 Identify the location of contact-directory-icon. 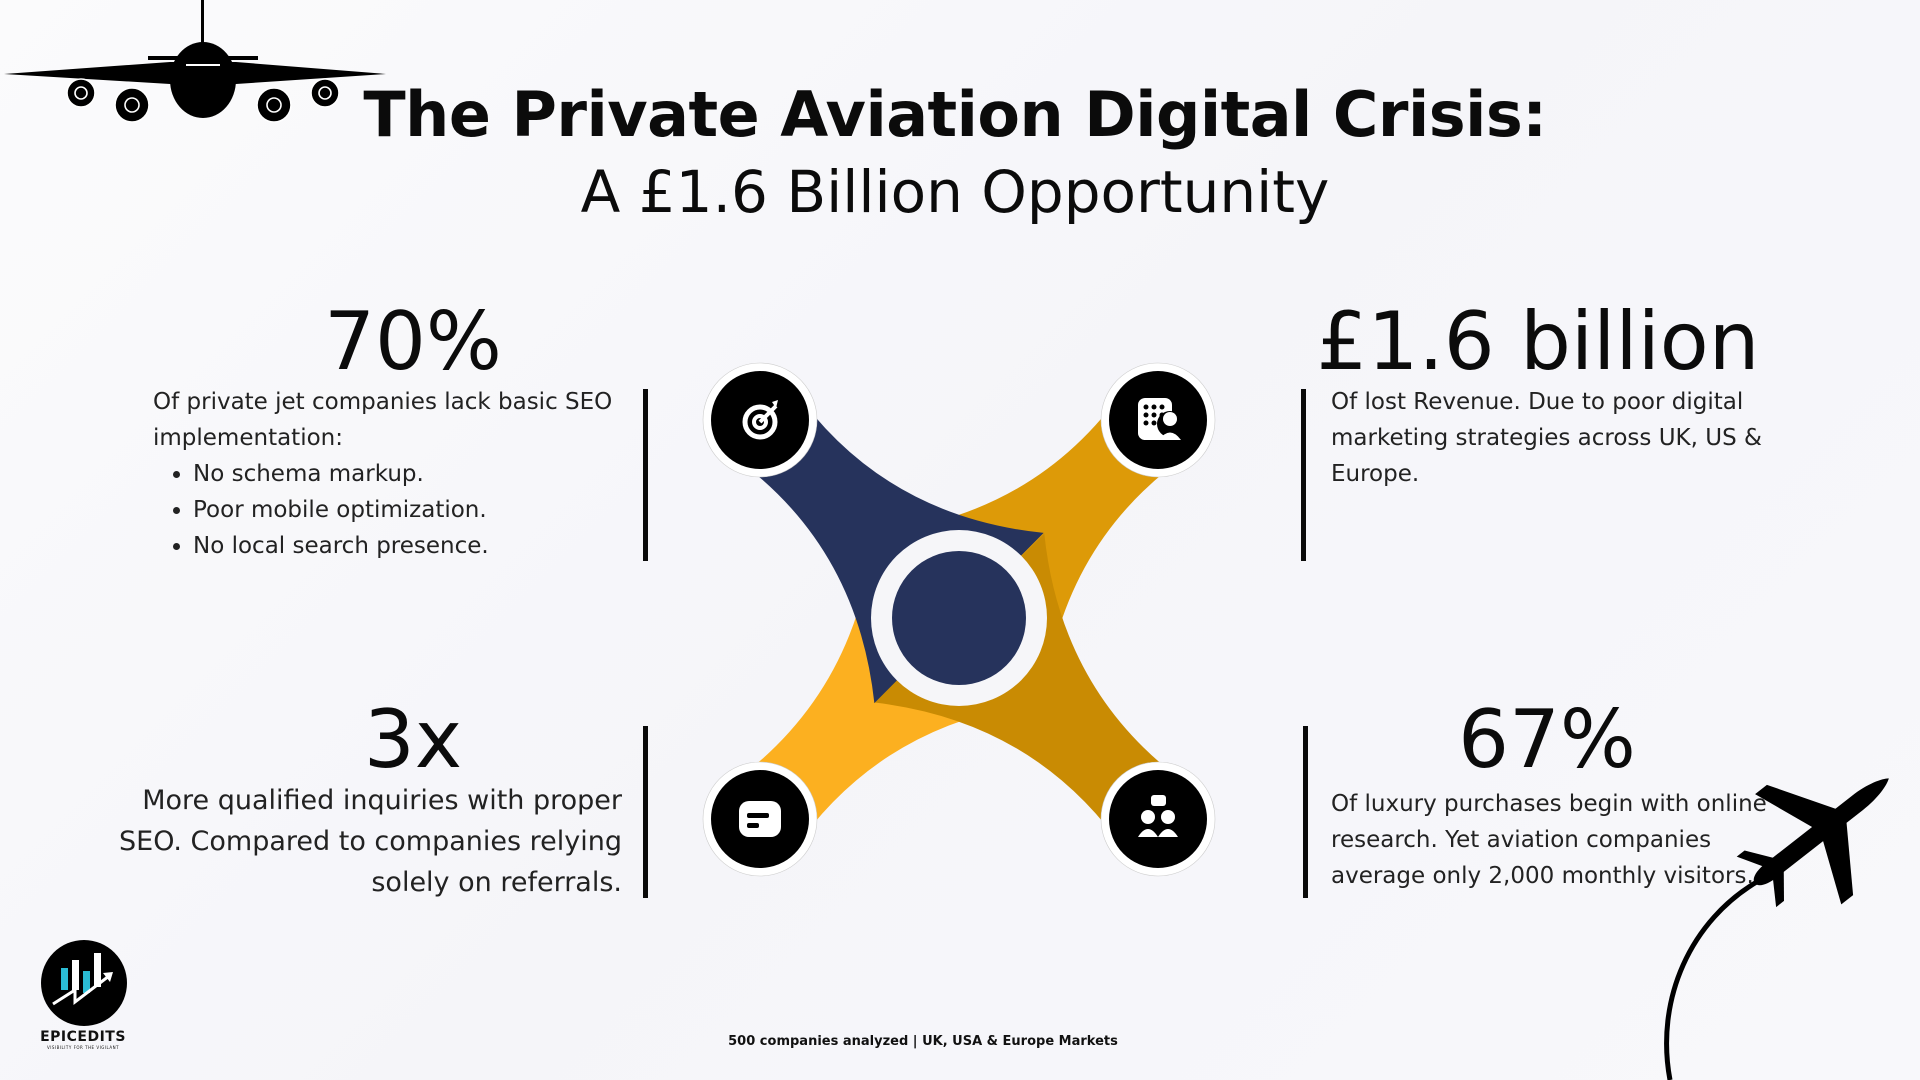
(1160, 419).